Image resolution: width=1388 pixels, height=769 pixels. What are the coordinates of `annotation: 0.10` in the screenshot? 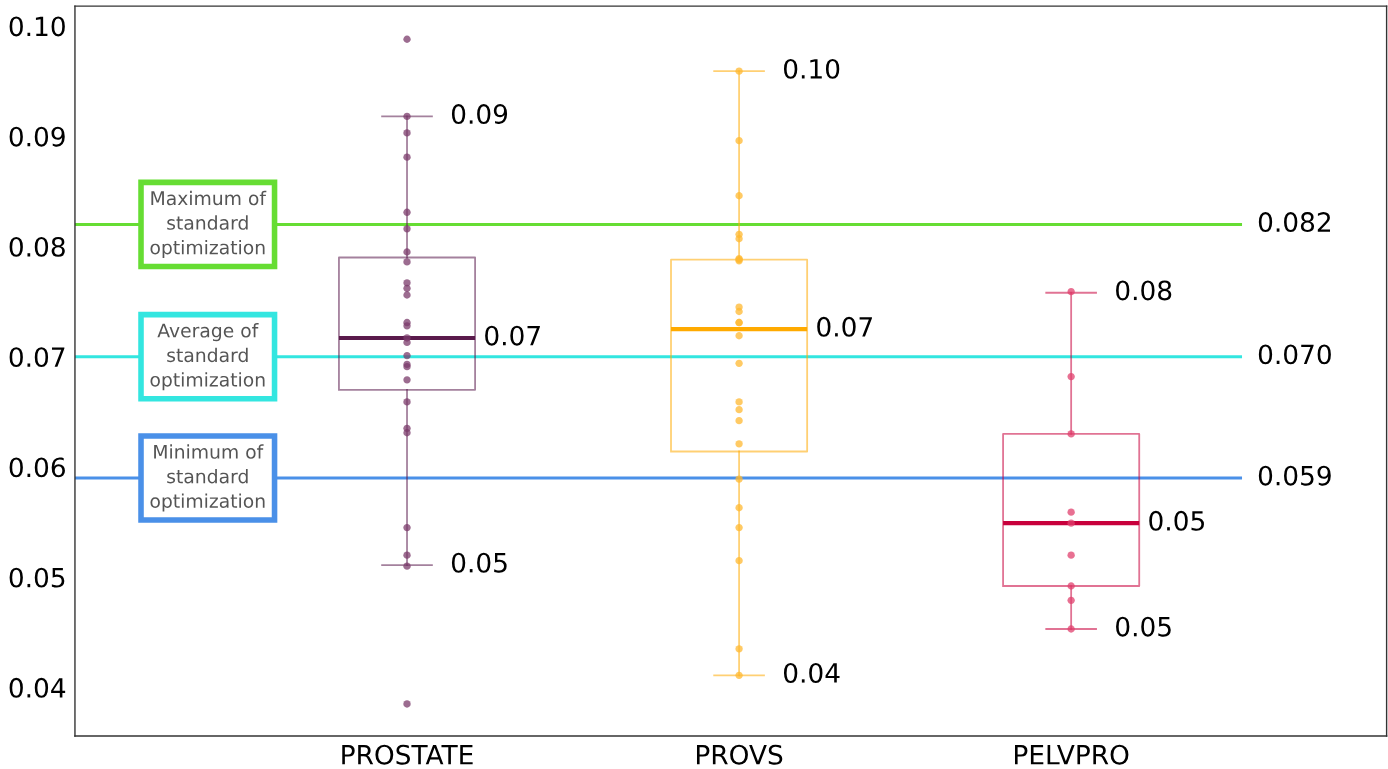 It's located at (811, 68).